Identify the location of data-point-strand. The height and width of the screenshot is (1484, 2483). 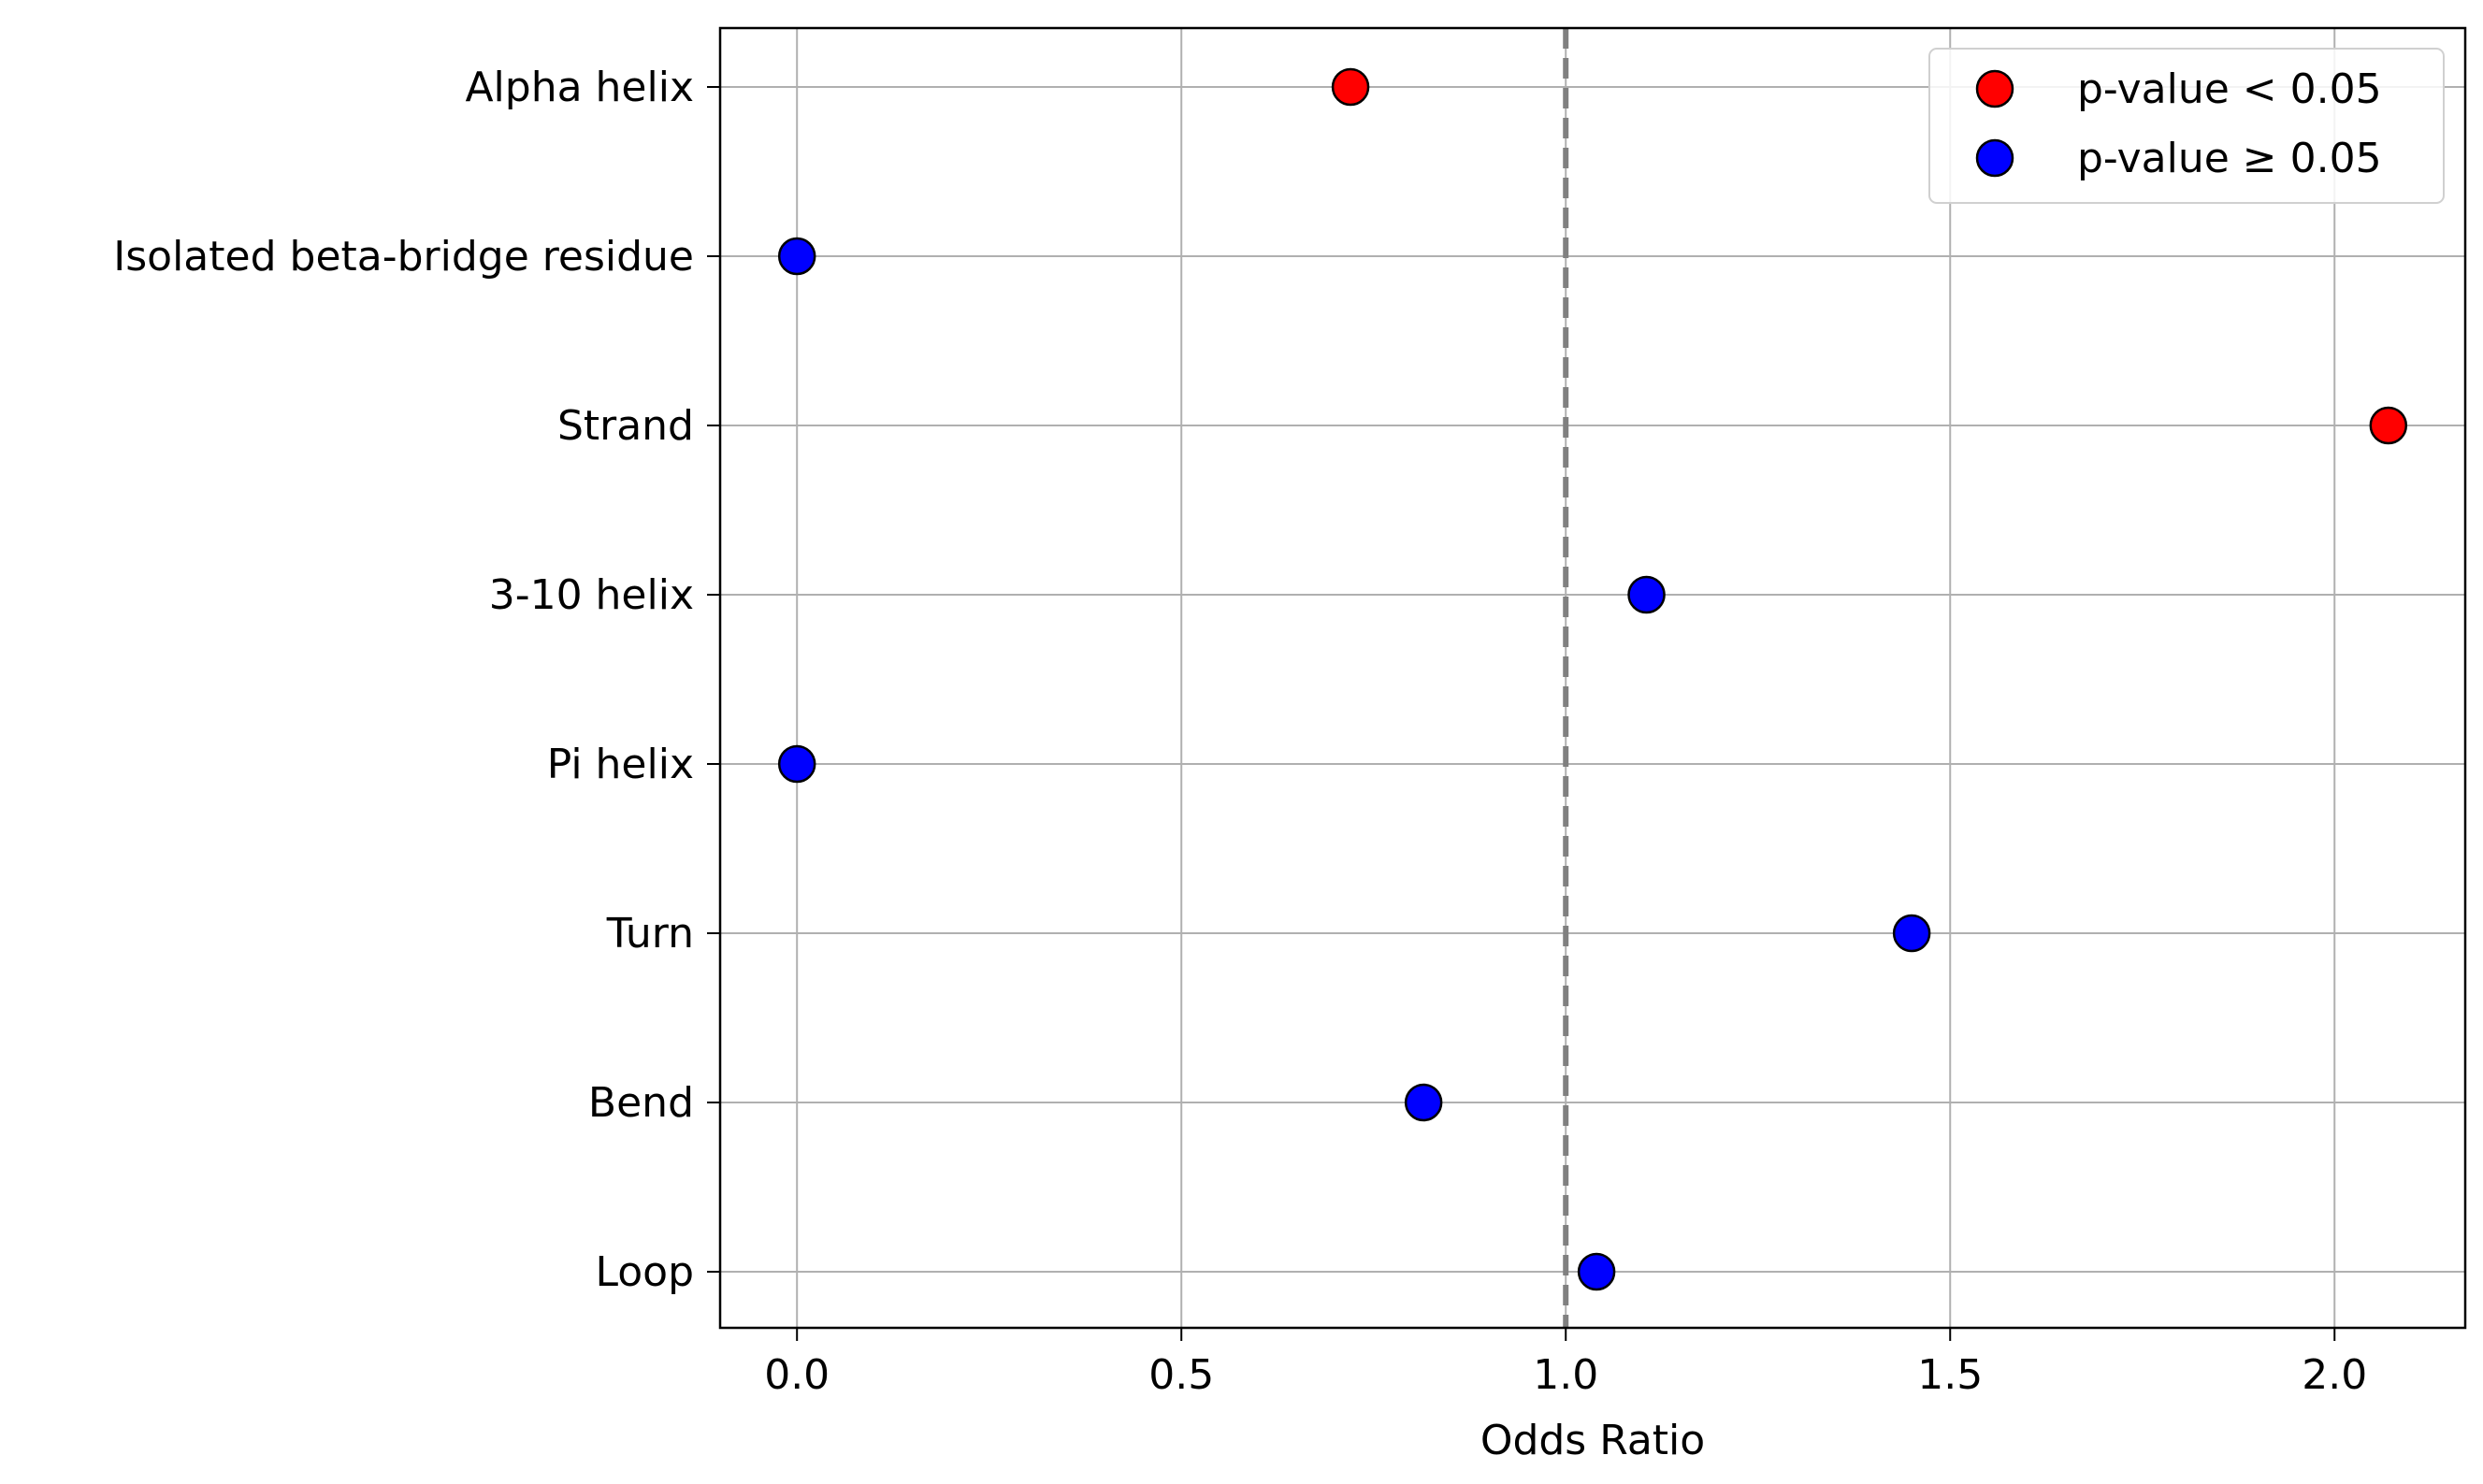
(2388, 426).